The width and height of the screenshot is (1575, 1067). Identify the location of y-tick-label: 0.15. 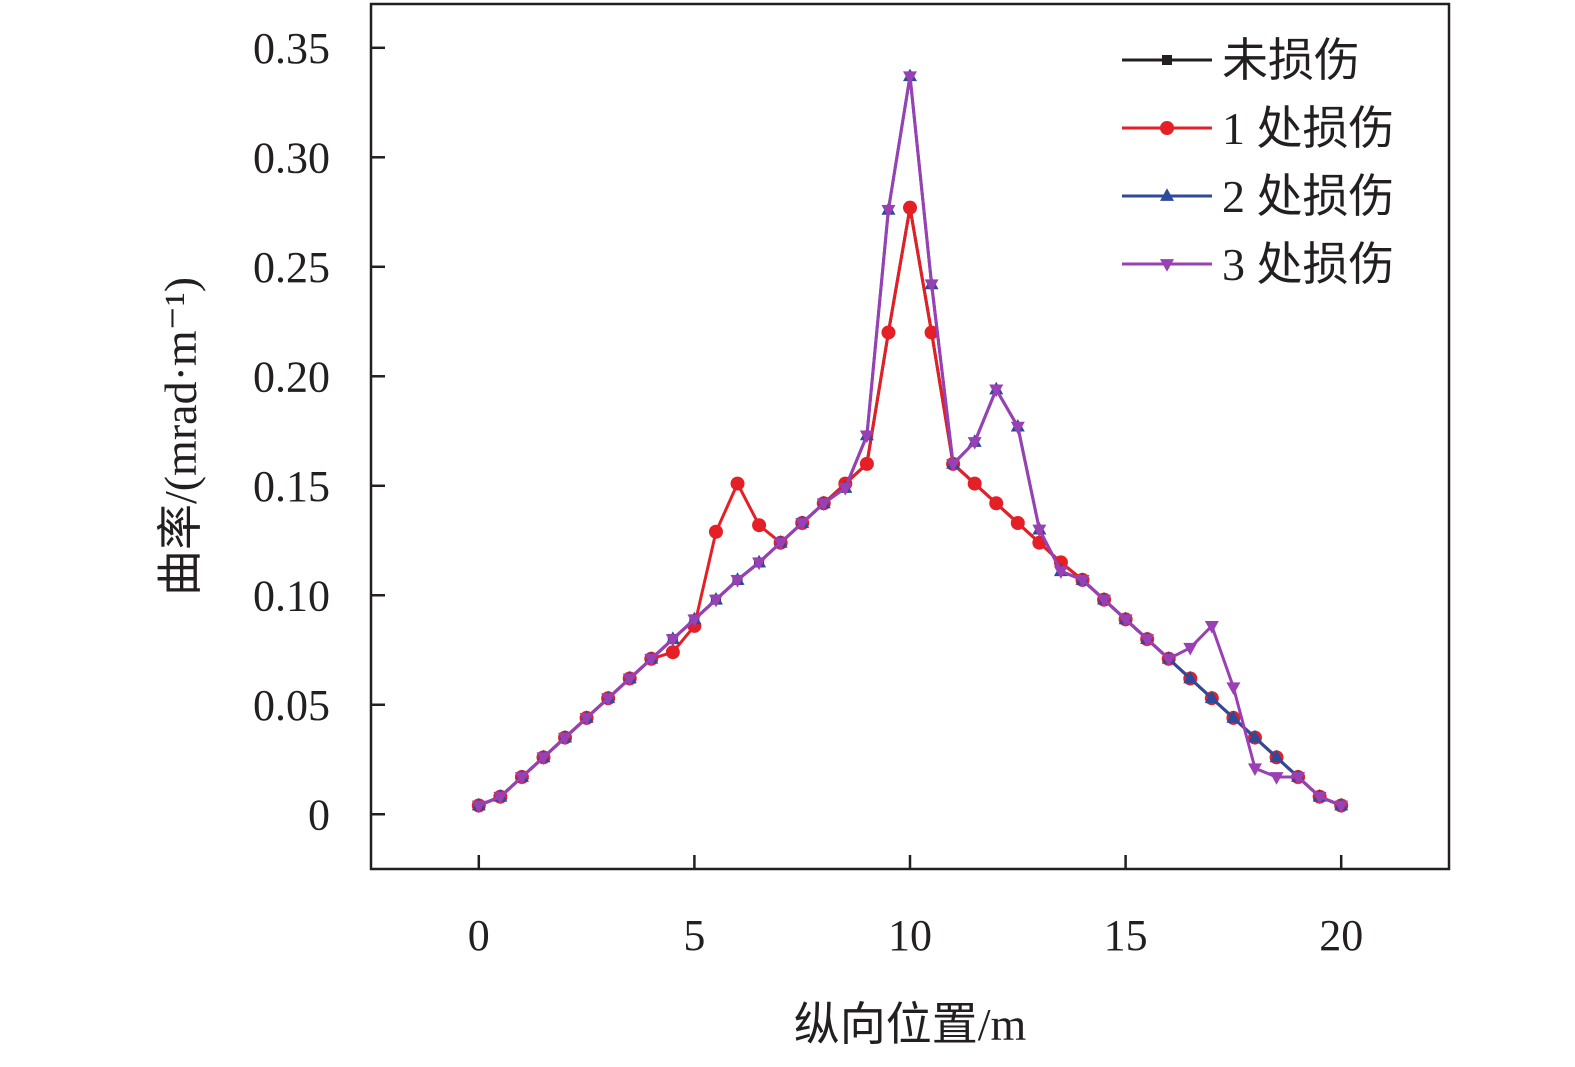
(291, 486).